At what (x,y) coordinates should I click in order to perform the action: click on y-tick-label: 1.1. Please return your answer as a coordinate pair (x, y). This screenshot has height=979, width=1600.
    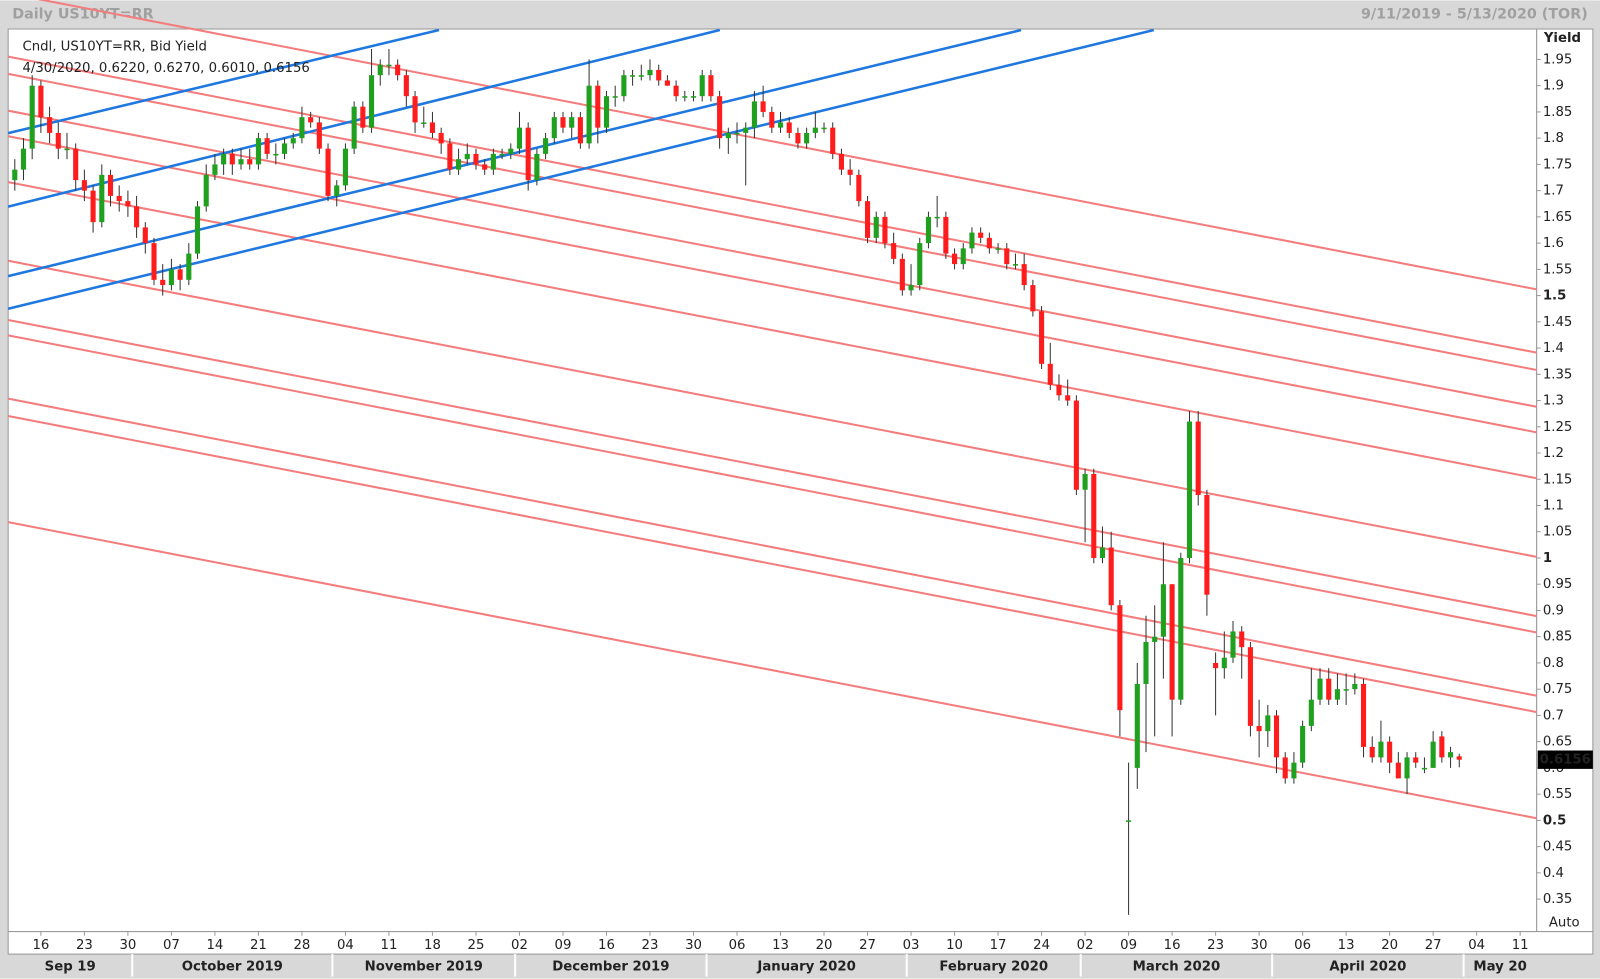
    Looking at the image, I should click on (1553, 505).